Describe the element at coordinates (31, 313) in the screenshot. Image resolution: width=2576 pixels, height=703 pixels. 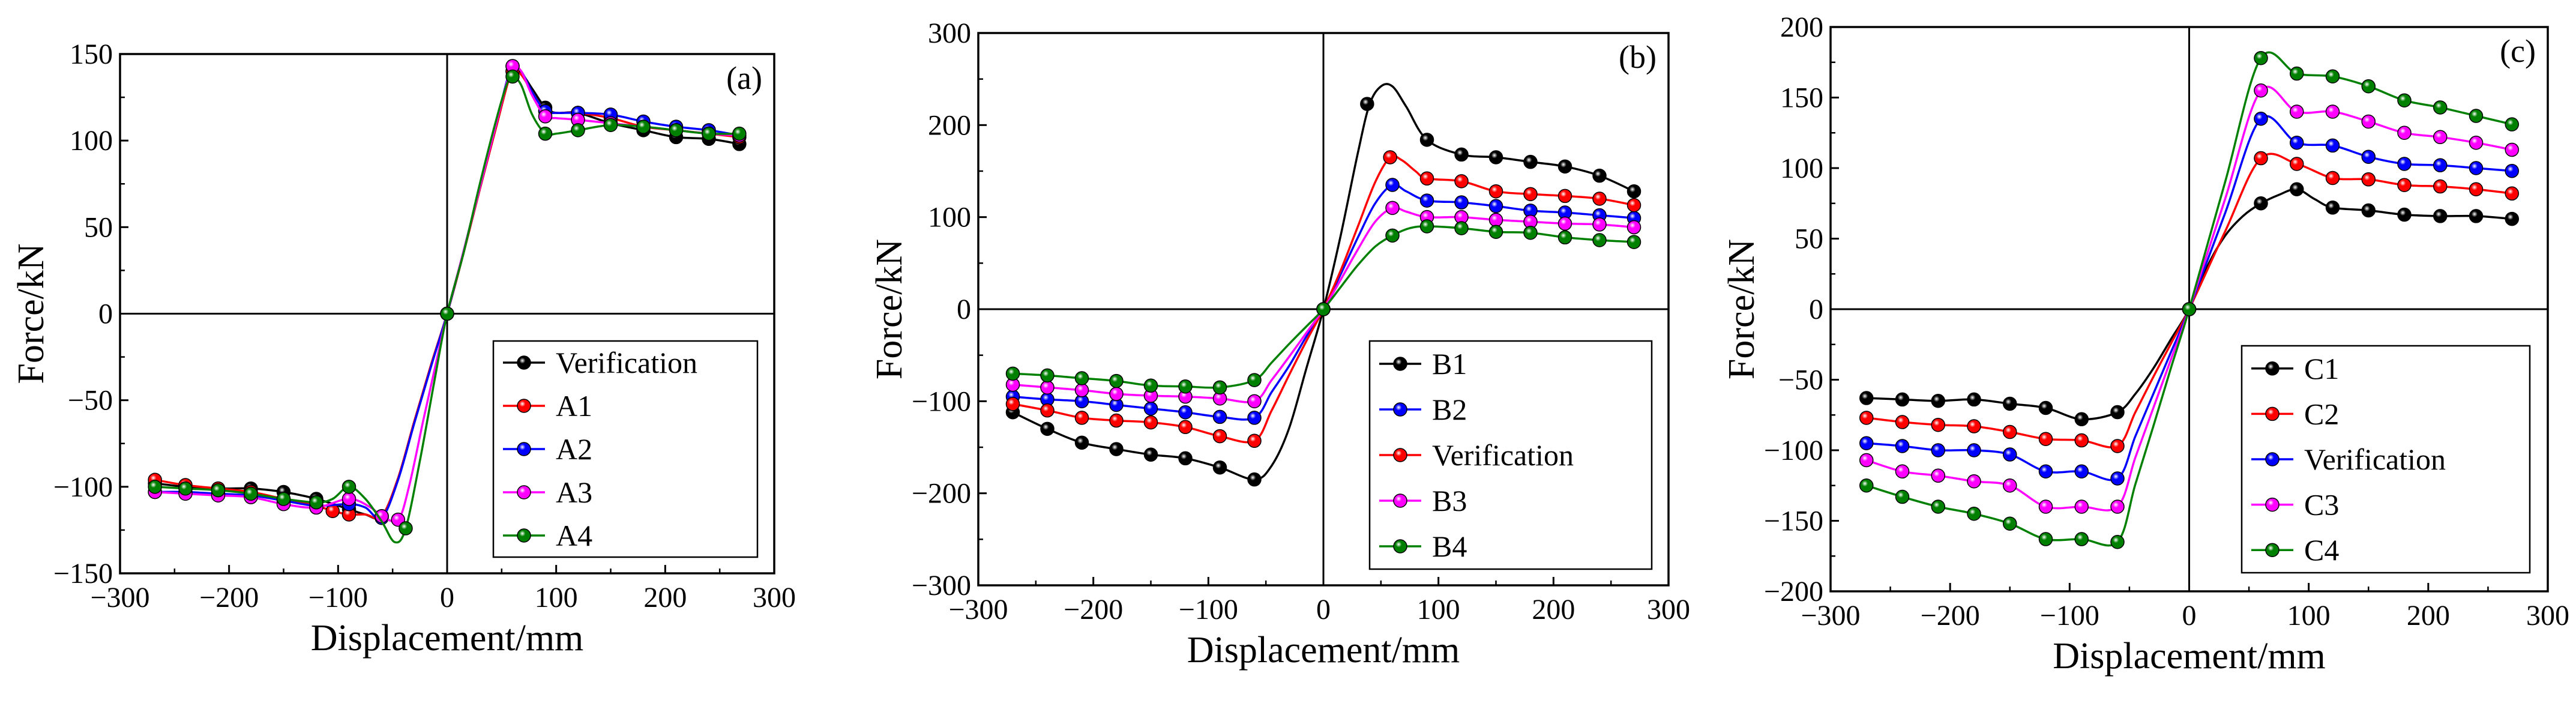
I see `y-axis-label: Force/kN` at that location.